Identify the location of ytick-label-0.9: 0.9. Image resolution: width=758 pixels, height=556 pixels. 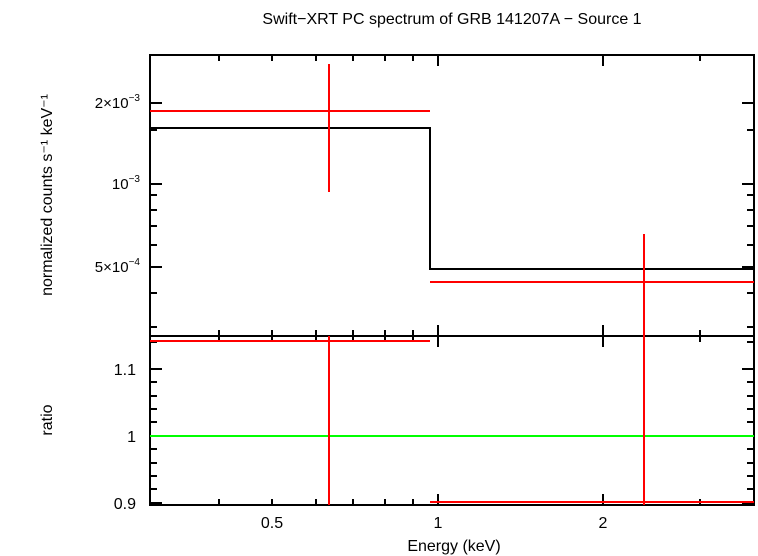
(125, 504).